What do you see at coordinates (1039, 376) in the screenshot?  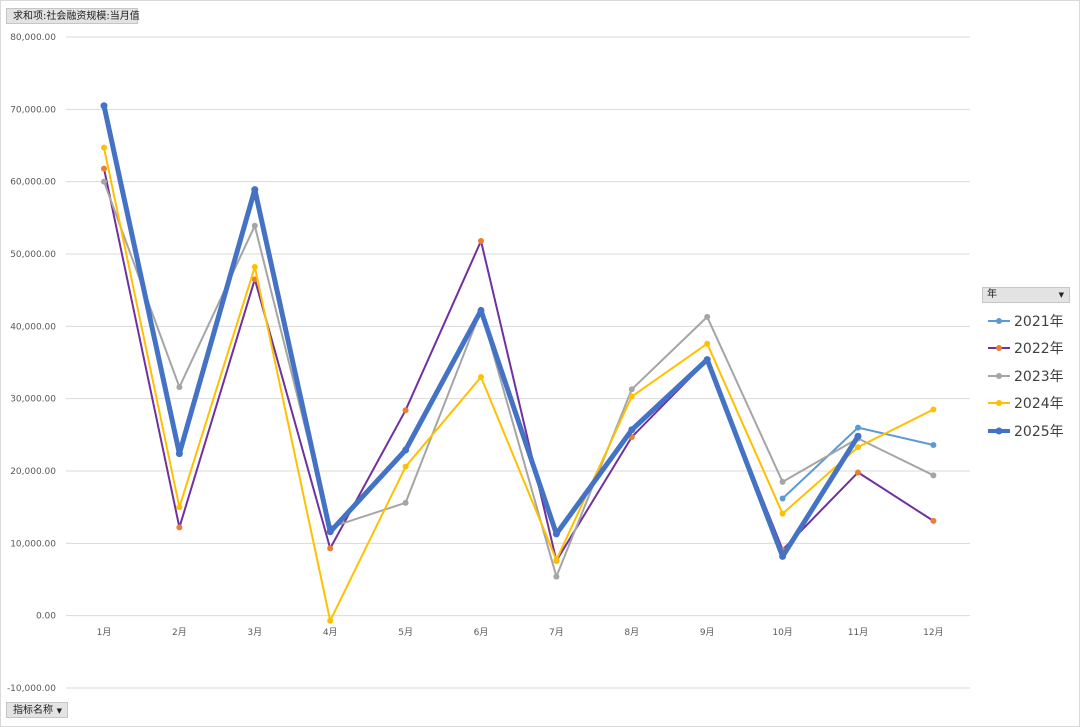 I see `legend-label: 2023年` at bounding box center [1039, 376].